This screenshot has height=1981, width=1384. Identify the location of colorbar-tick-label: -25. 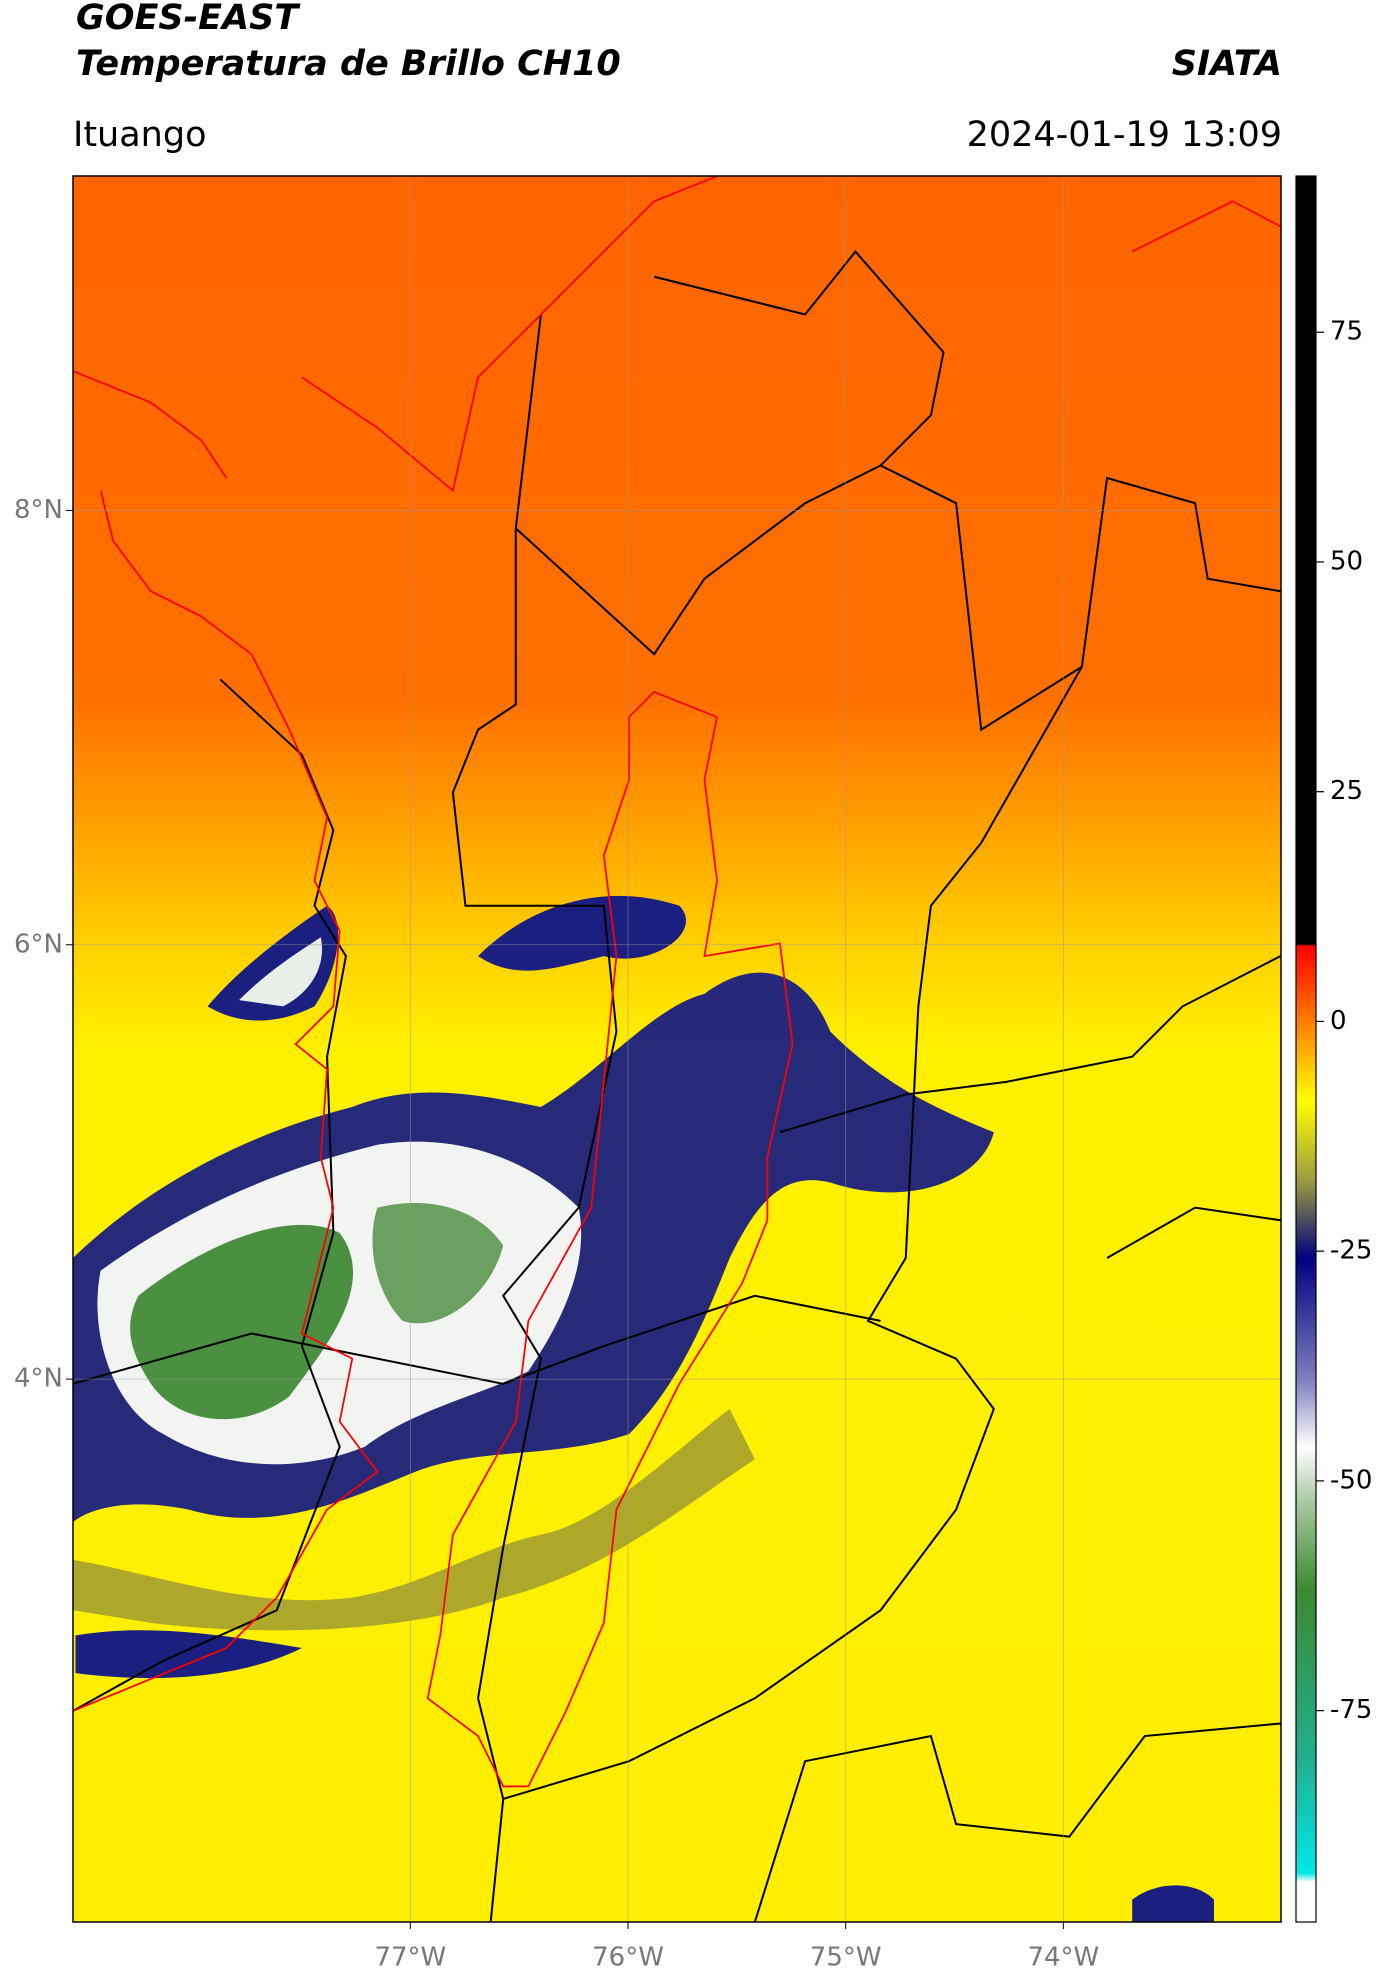
(1351, 1251).